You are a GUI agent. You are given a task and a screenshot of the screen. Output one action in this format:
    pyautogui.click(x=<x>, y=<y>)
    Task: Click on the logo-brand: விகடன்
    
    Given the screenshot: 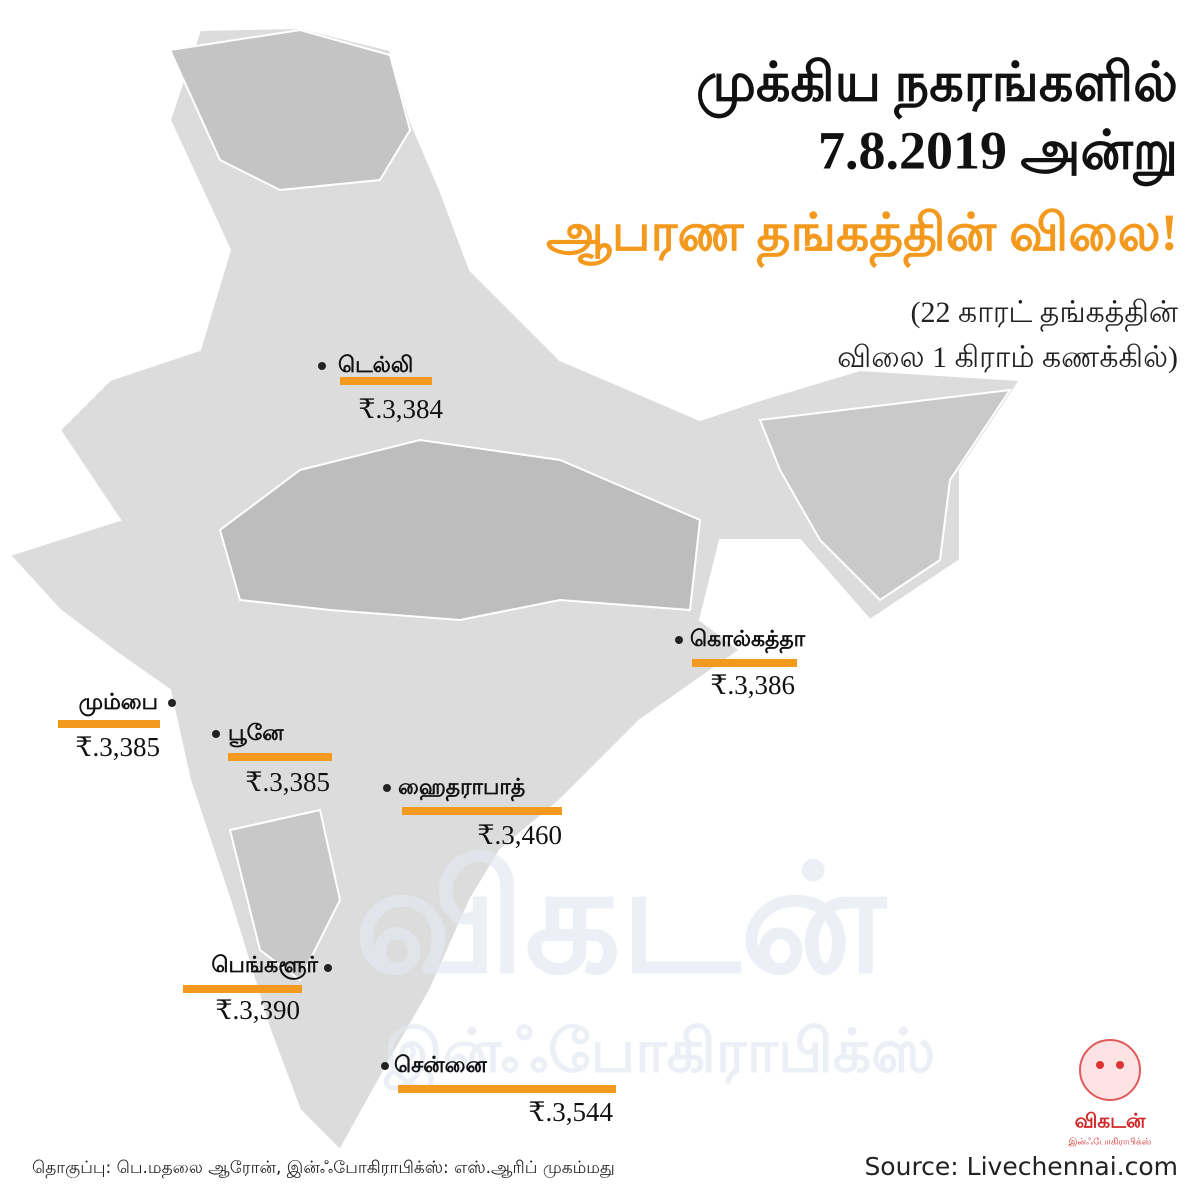 What is the action you would take?
    pyautogui.click(x=1110, y=1121)
    